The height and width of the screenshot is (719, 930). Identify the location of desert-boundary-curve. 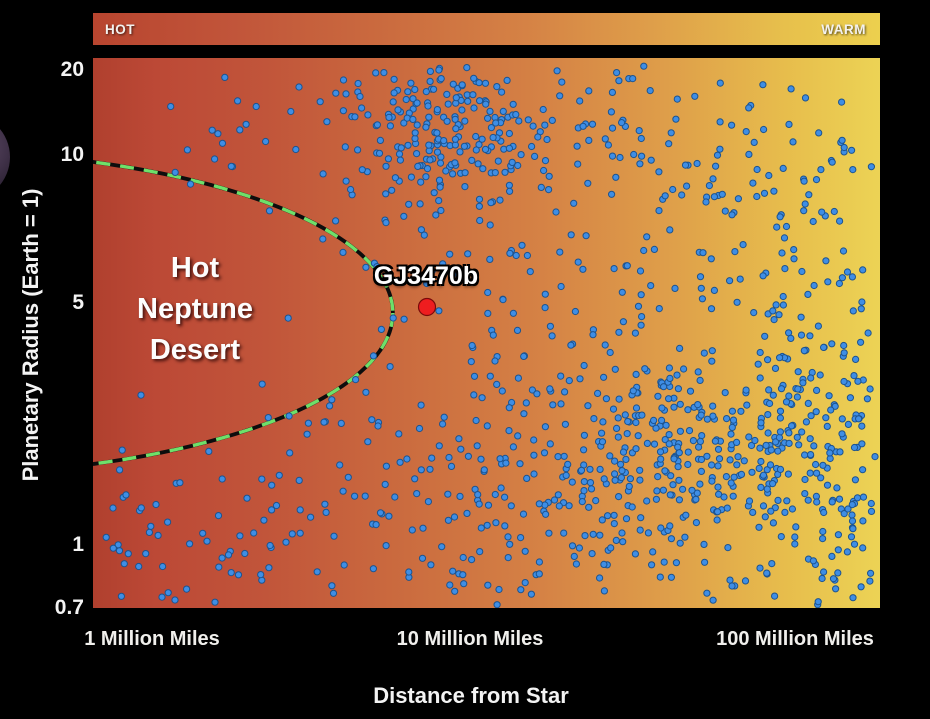
(244, 313).